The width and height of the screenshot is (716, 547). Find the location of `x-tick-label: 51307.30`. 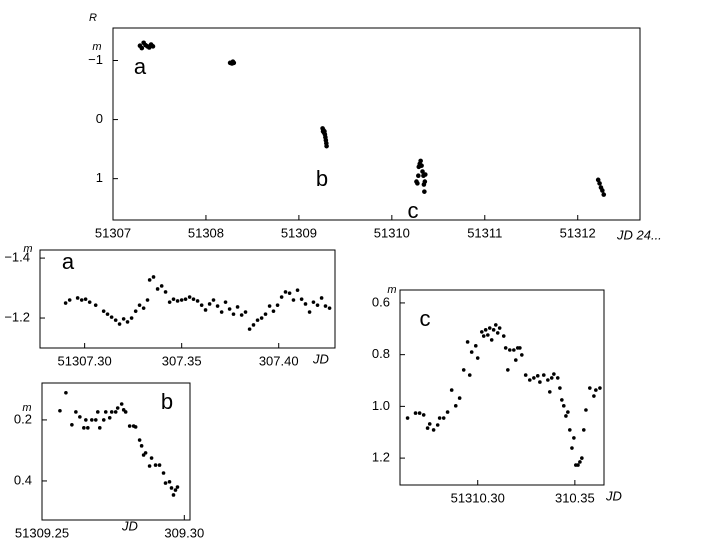

x-tick-label: 51307.30 is located at coordinates (85, 360).